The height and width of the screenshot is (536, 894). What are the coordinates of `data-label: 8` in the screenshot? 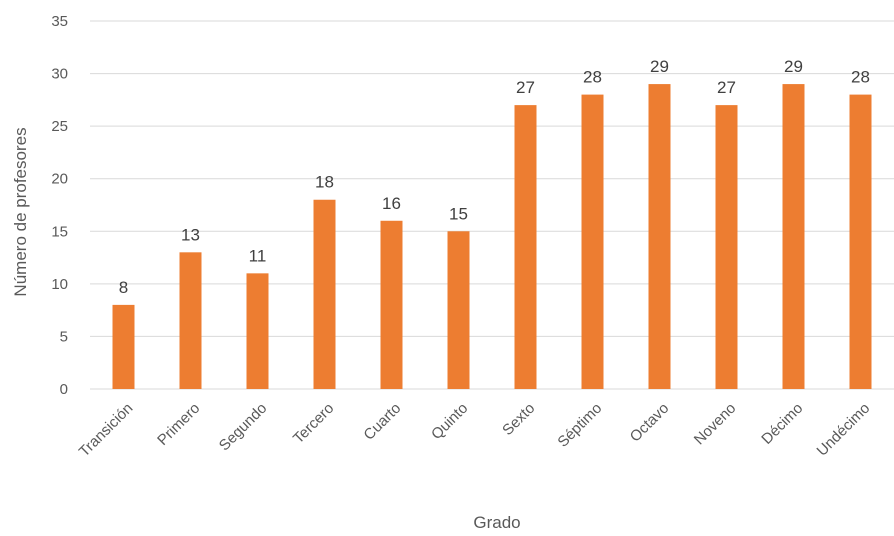 It's located at (123, 287).